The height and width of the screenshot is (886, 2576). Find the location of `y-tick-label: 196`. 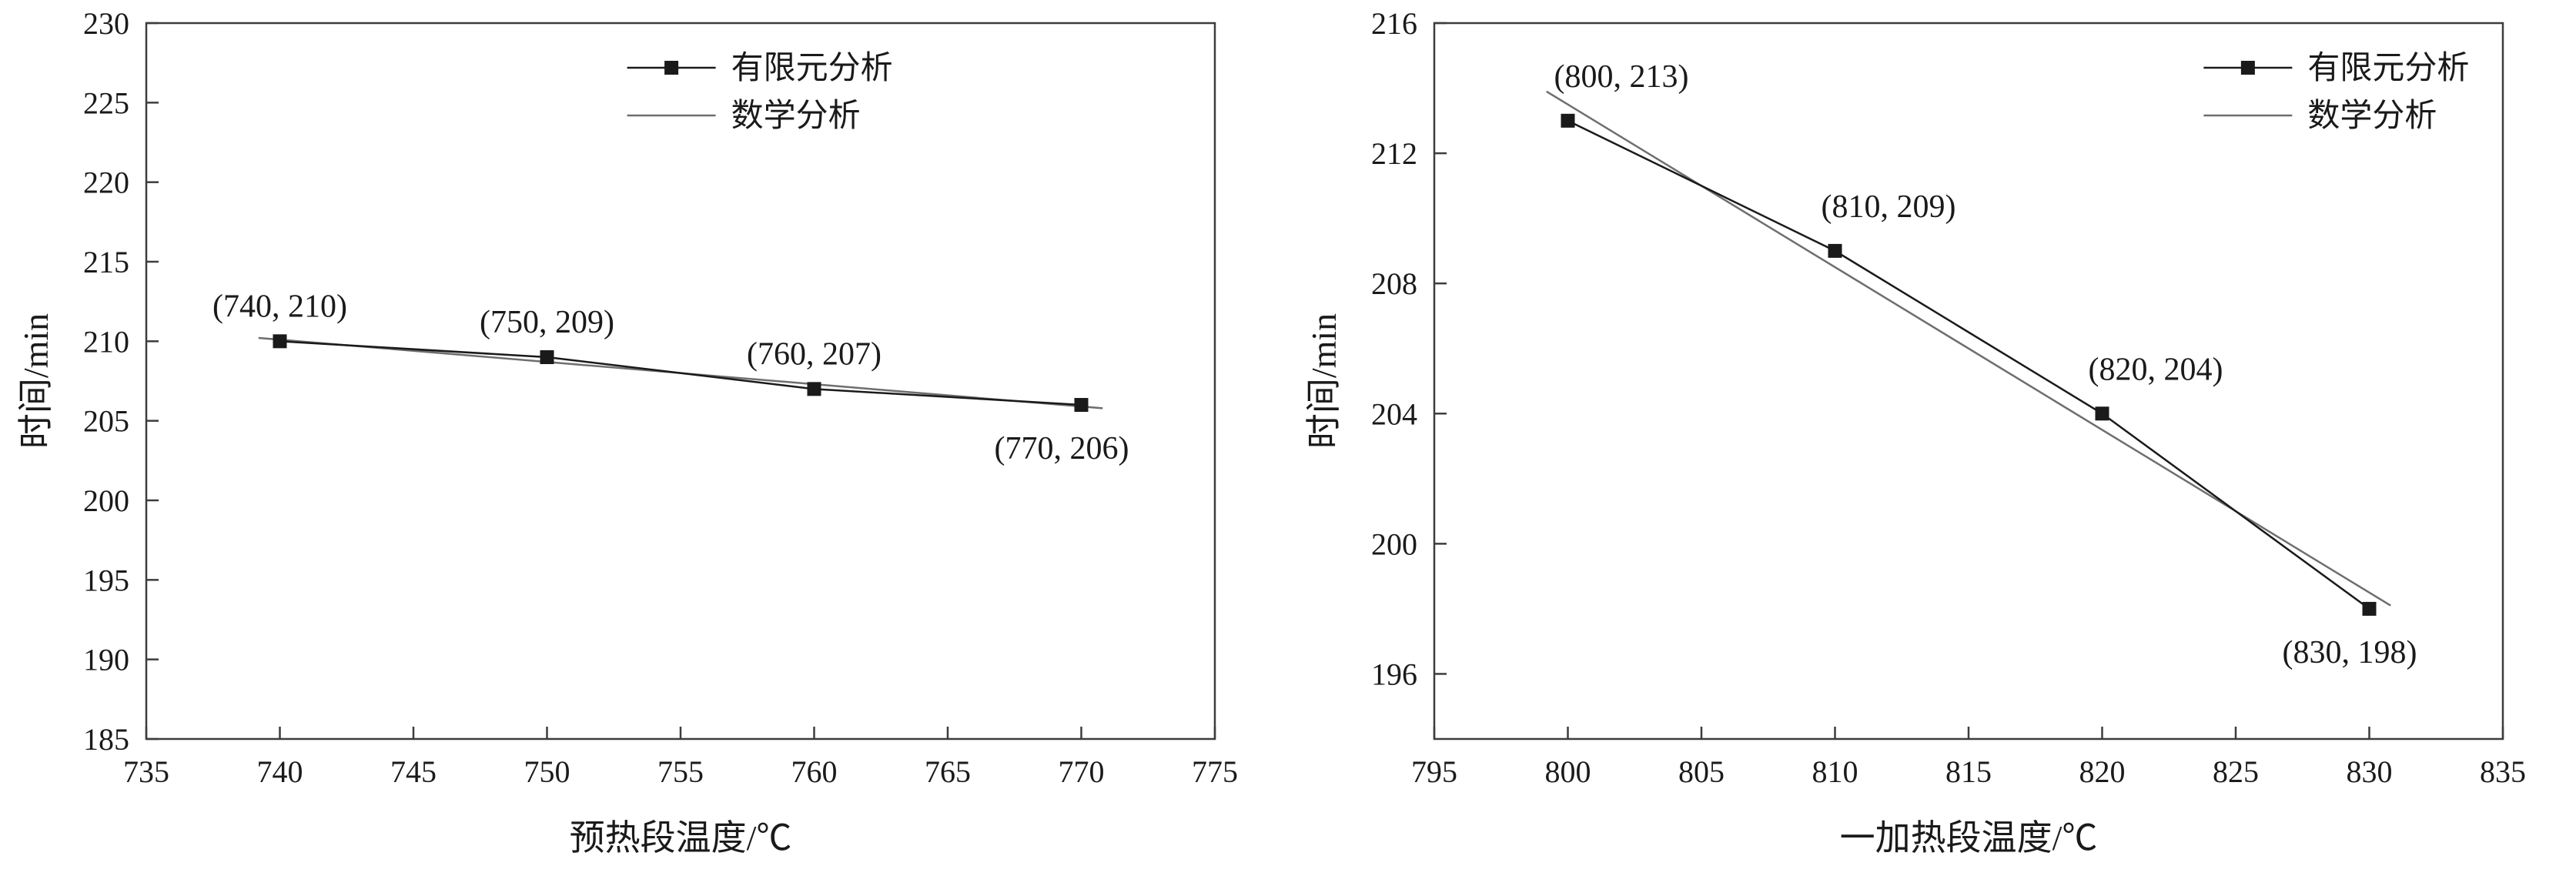

y-tick-label: 196 is located at coordinates (1394, 674).